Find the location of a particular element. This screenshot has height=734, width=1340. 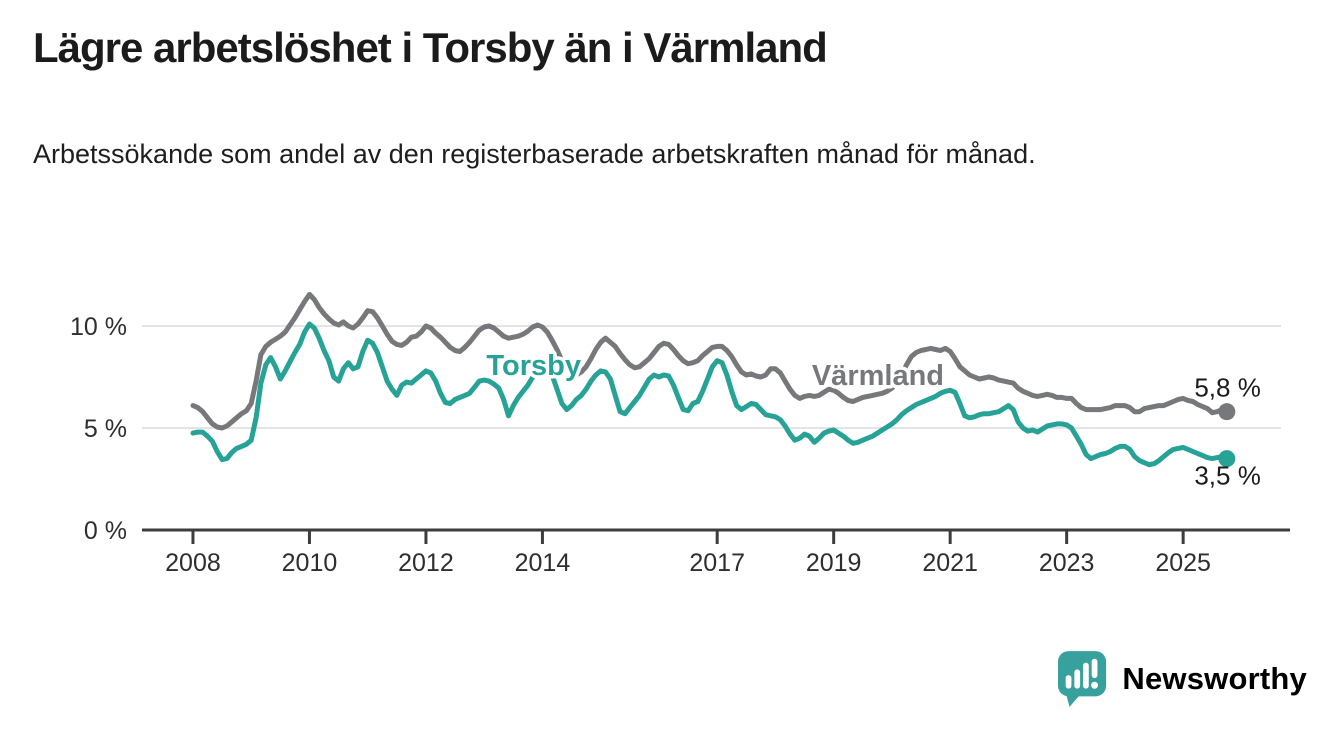

series-line-vrmland is located at coordinates (710, 361).